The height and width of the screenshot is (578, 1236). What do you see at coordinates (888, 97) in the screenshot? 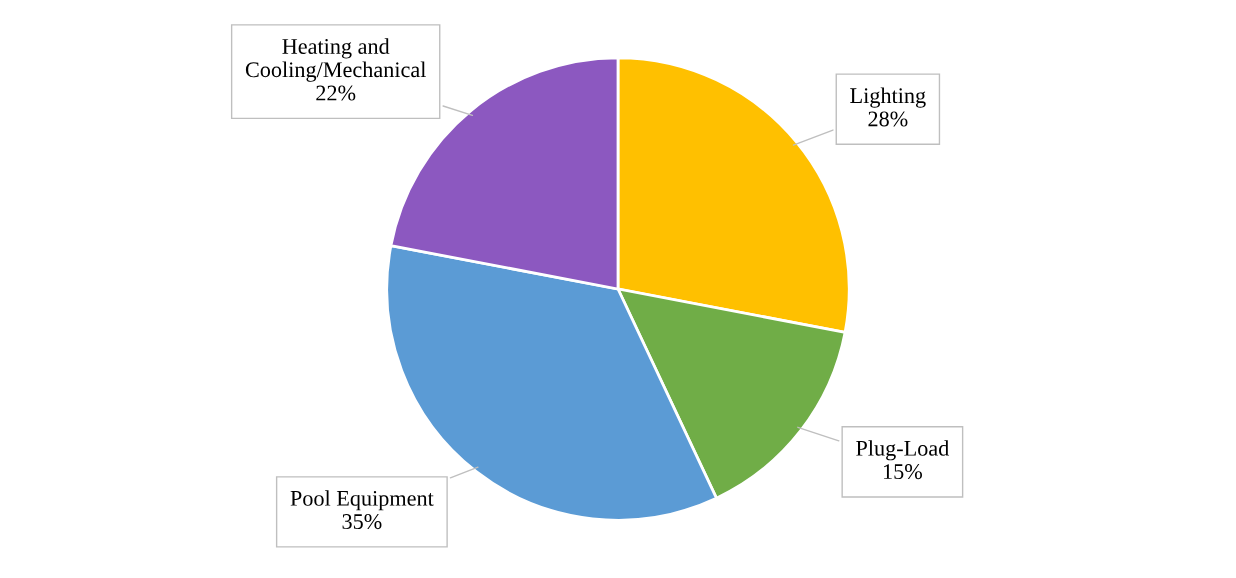
I see `slice-label: Lighting` at bounding box center [888, 97].